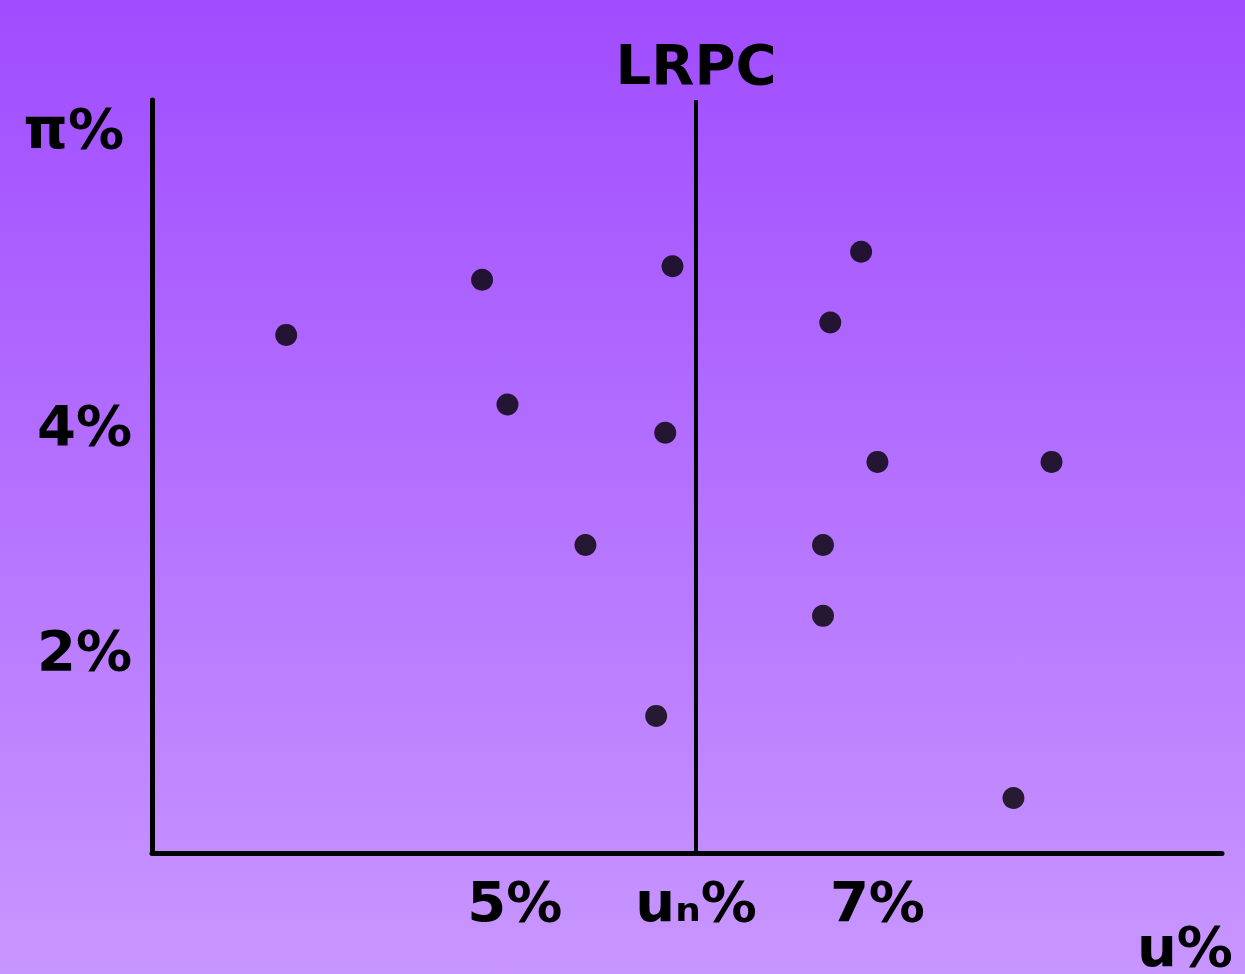 This screenshot has height=974, width=1245. Describe the element at coordinates (1185, 943) in the screenshot. I see `x-axis-title: u%` at that location.